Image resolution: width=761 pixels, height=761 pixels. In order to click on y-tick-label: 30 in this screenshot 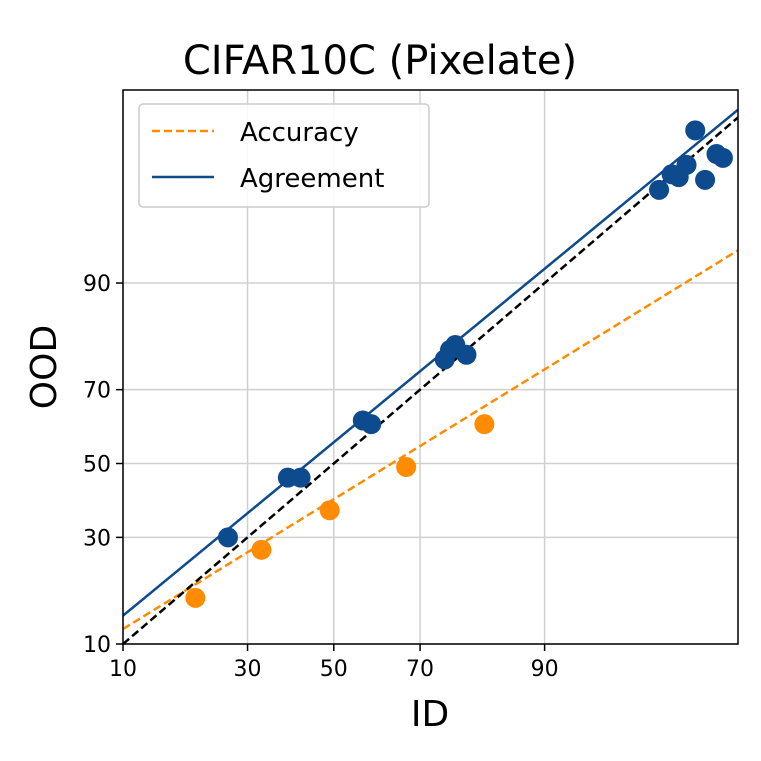, I will do `click(97, 538)`.